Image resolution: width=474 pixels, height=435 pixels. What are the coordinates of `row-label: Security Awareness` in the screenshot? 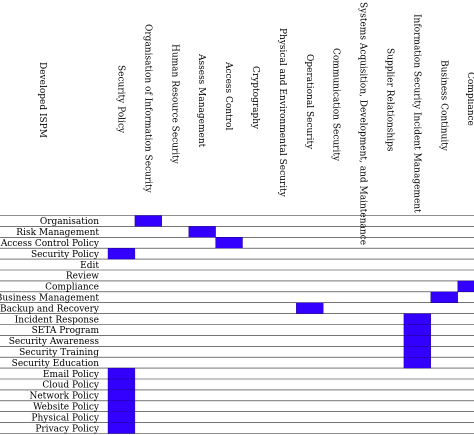 It's located at (54, 342).